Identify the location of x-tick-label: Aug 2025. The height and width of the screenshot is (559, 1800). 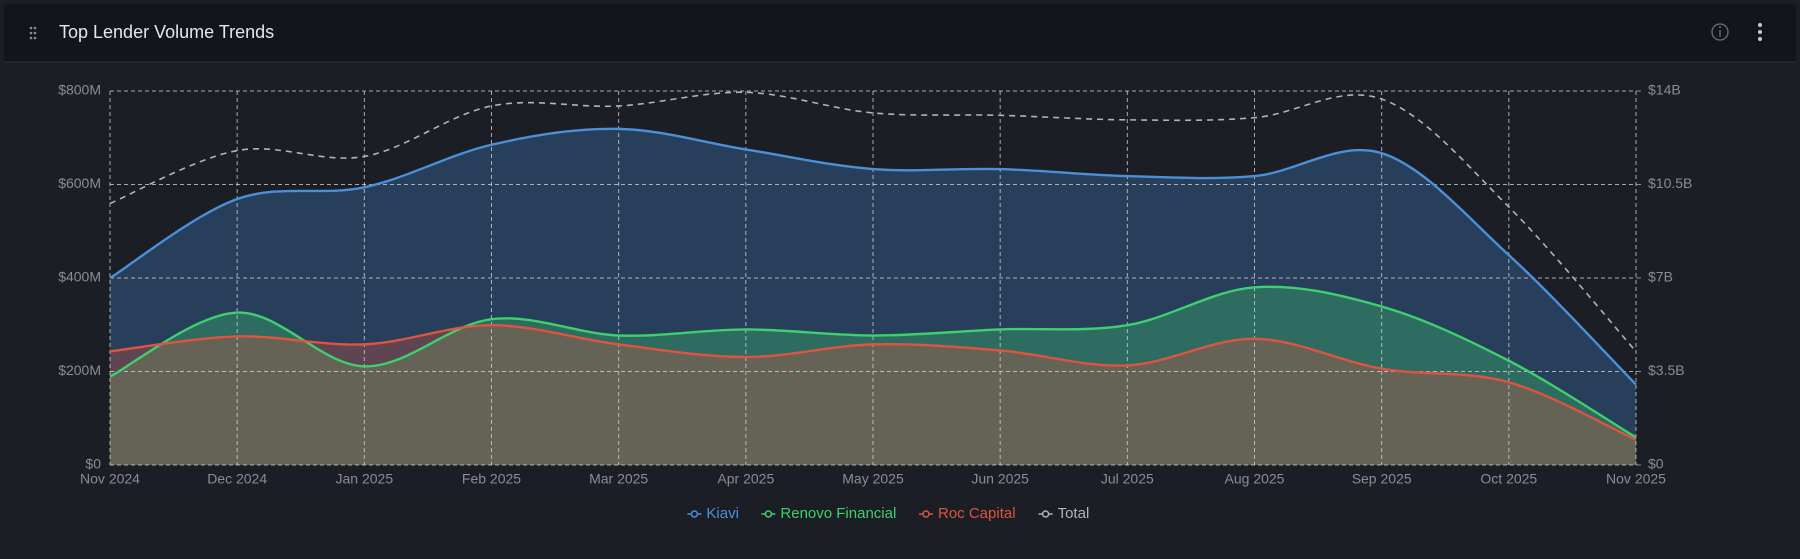
(1255, 479).